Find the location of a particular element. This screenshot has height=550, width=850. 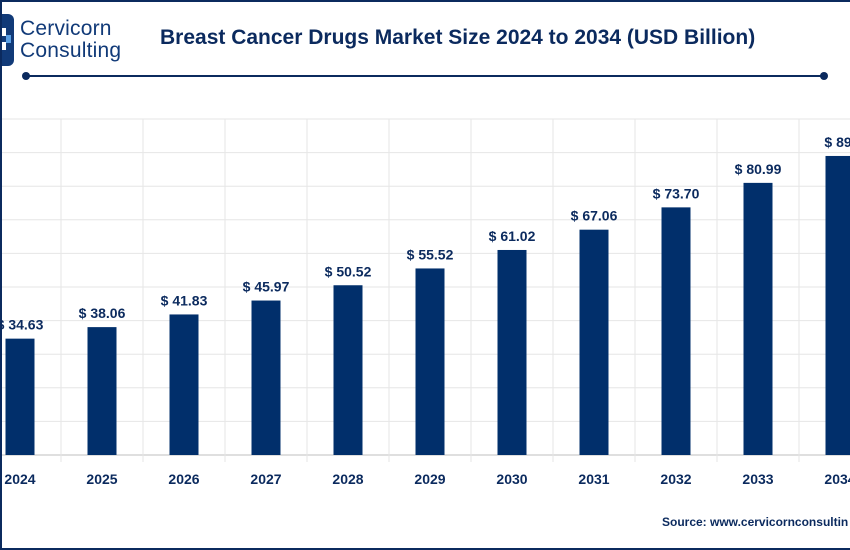

bar-2030 is located at coordinates (512, 352).